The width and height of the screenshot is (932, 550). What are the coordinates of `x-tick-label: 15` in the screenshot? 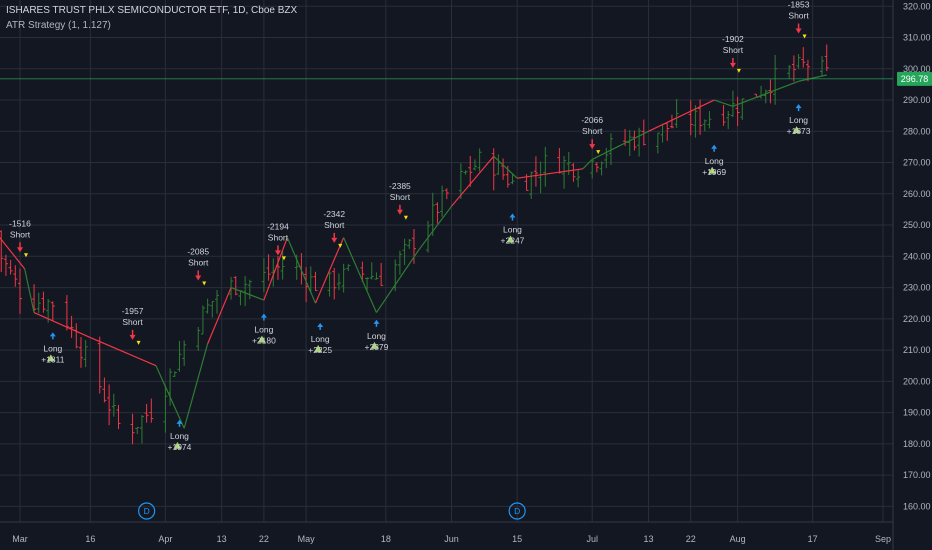 It's located at (517, 539).